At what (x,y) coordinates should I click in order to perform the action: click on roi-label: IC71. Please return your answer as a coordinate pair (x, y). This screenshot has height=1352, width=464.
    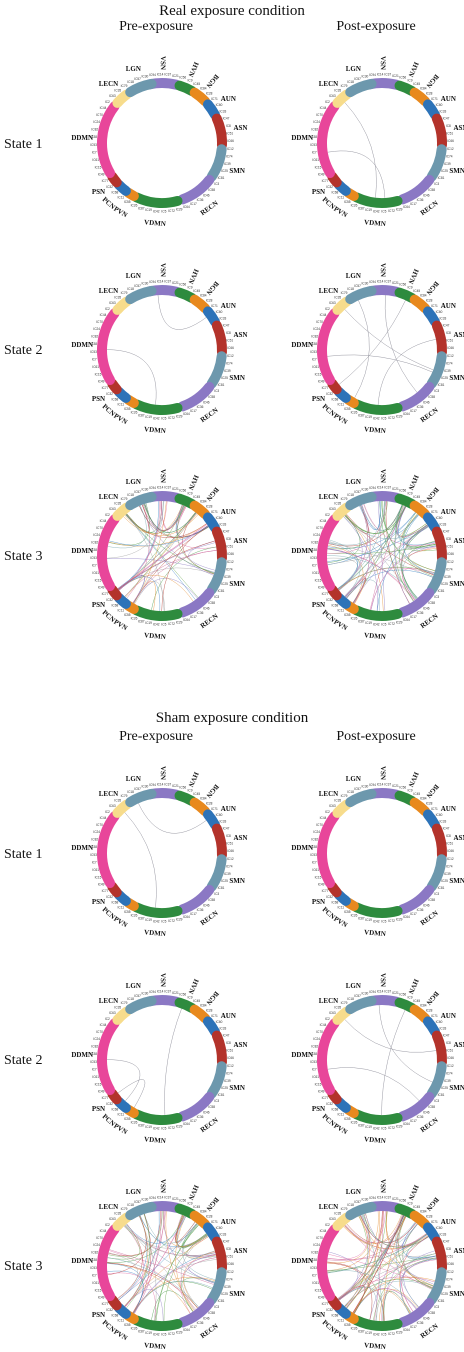
    Looking at the image, I should click on (214, 1016).